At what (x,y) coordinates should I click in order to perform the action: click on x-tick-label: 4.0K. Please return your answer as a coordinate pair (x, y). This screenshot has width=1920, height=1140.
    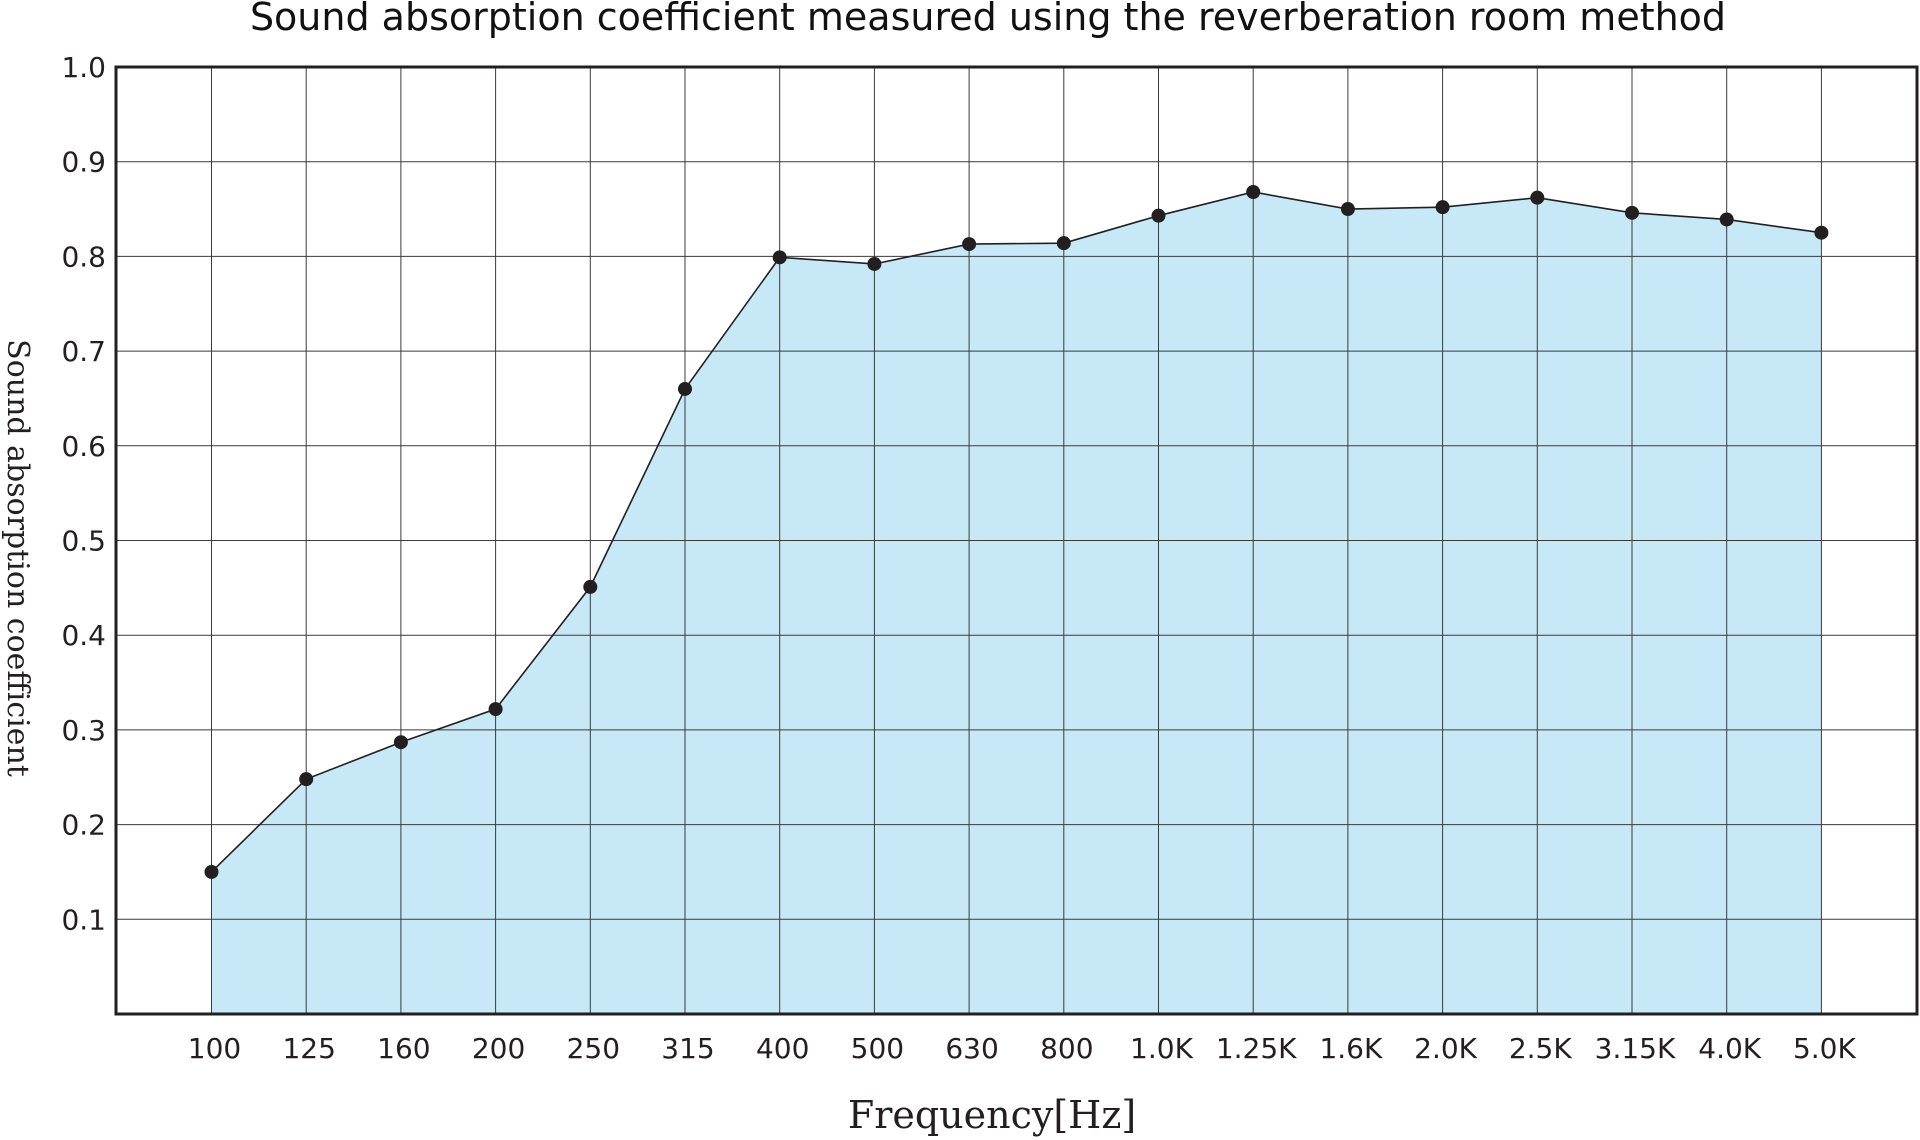
    Looking at the image, I should click on (1730, 1048).